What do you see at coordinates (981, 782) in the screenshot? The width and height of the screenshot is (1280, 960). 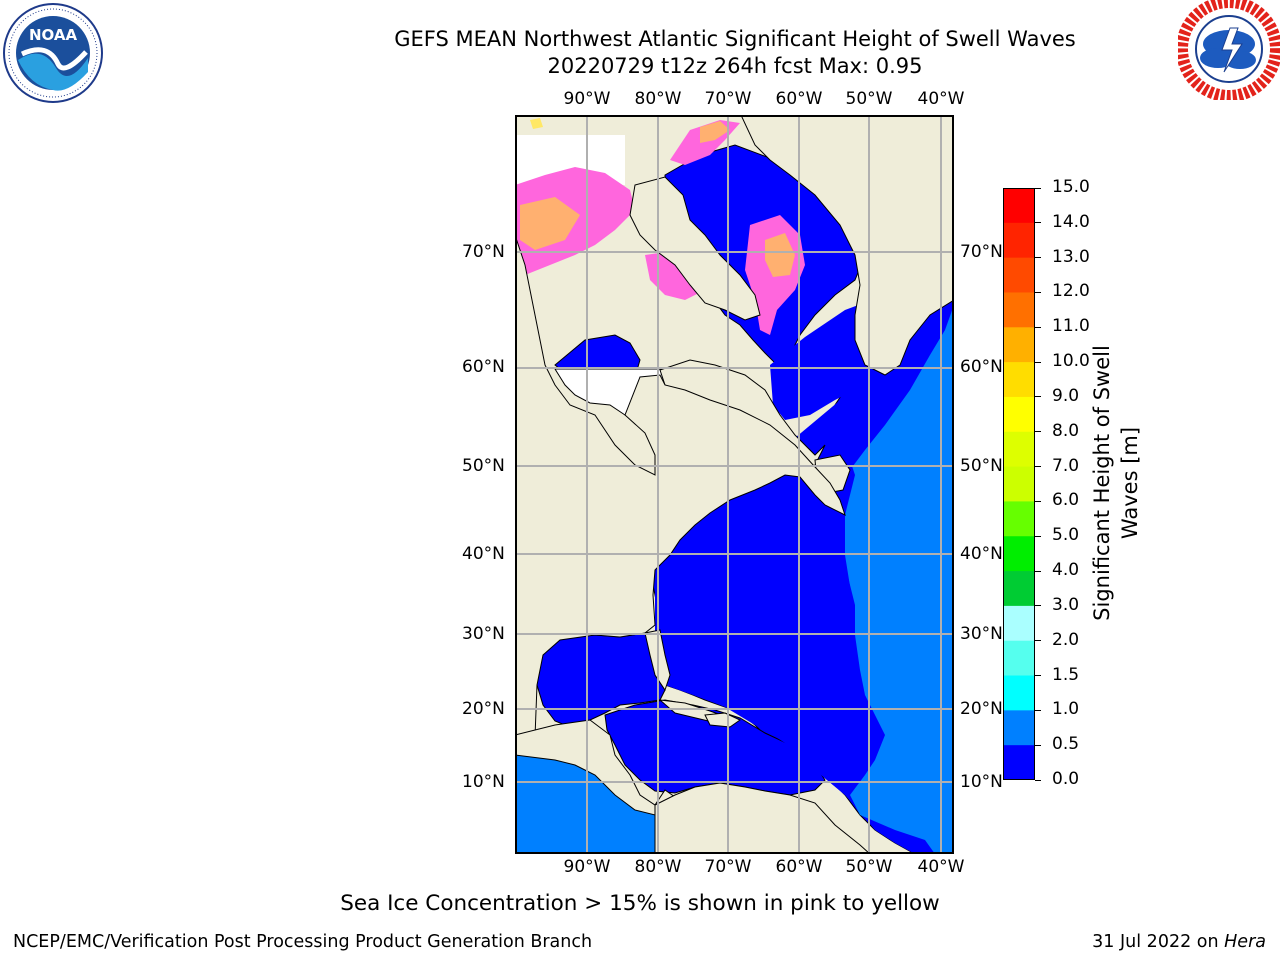 I see `lat-label-right: 10°N` at bounding box center [981, 782].